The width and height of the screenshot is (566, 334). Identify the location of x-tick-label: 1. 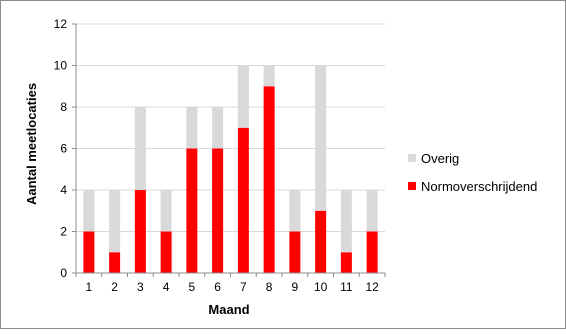
(89, 287).